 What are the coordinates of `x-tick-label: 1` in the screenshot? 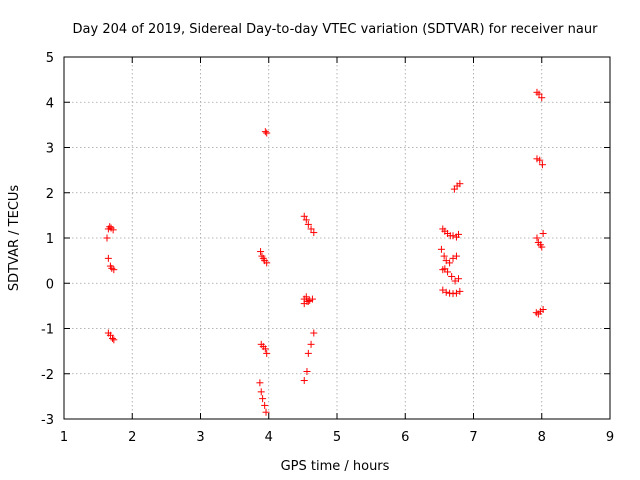 It's located at (64, 437).